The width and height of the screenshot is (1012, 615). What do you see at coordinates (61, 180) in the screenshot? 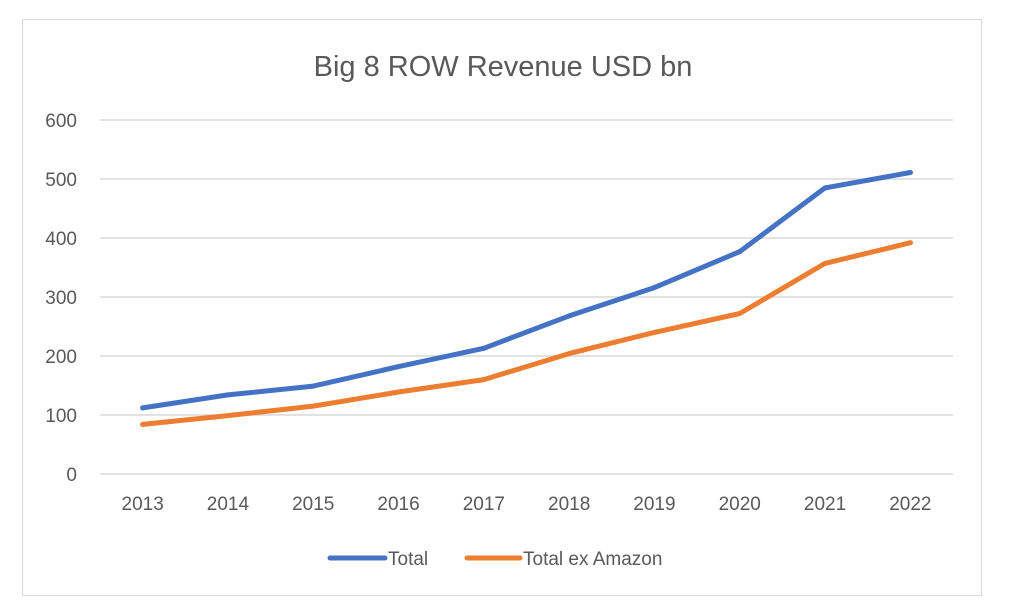
I see `y-tick-label: 500` at bounding box center [61, 180].